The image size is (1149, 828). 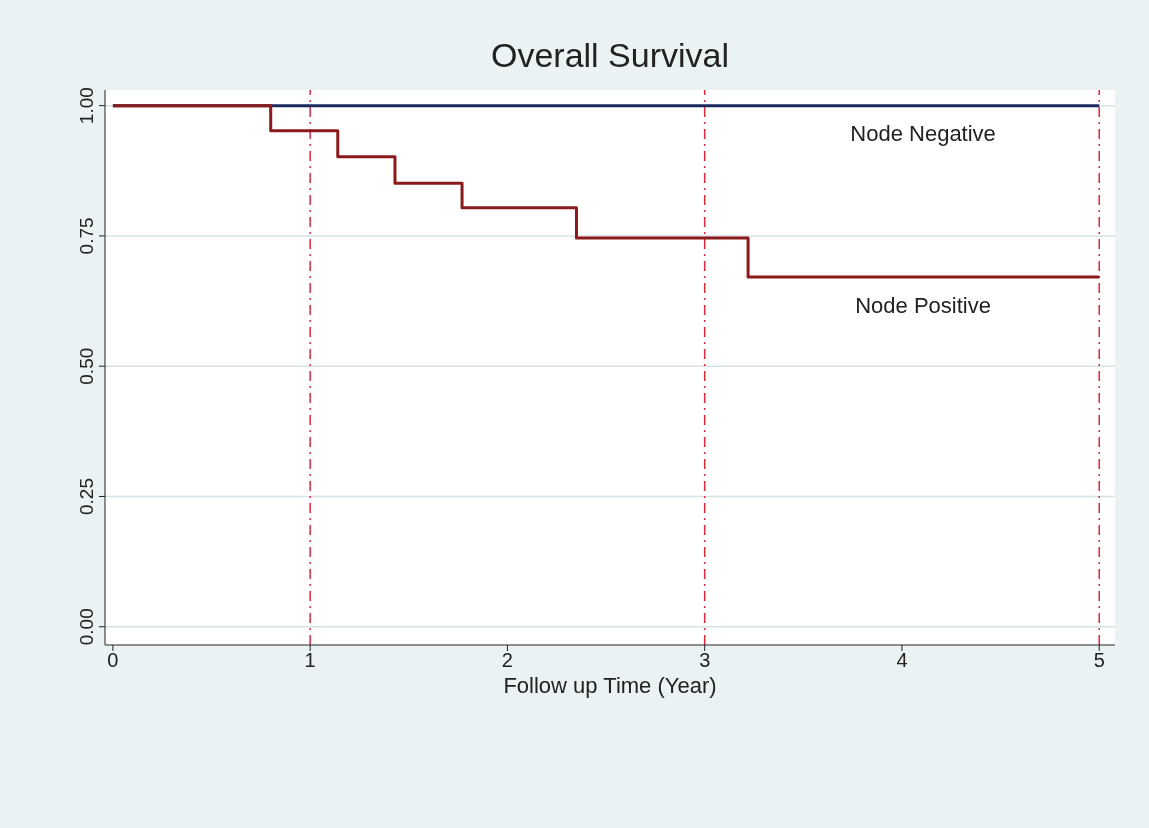 What do you see at coordinates (86, 236) in the screenshot?
I see `y-tick-label: 0.75` at bounding box center [86, 236].